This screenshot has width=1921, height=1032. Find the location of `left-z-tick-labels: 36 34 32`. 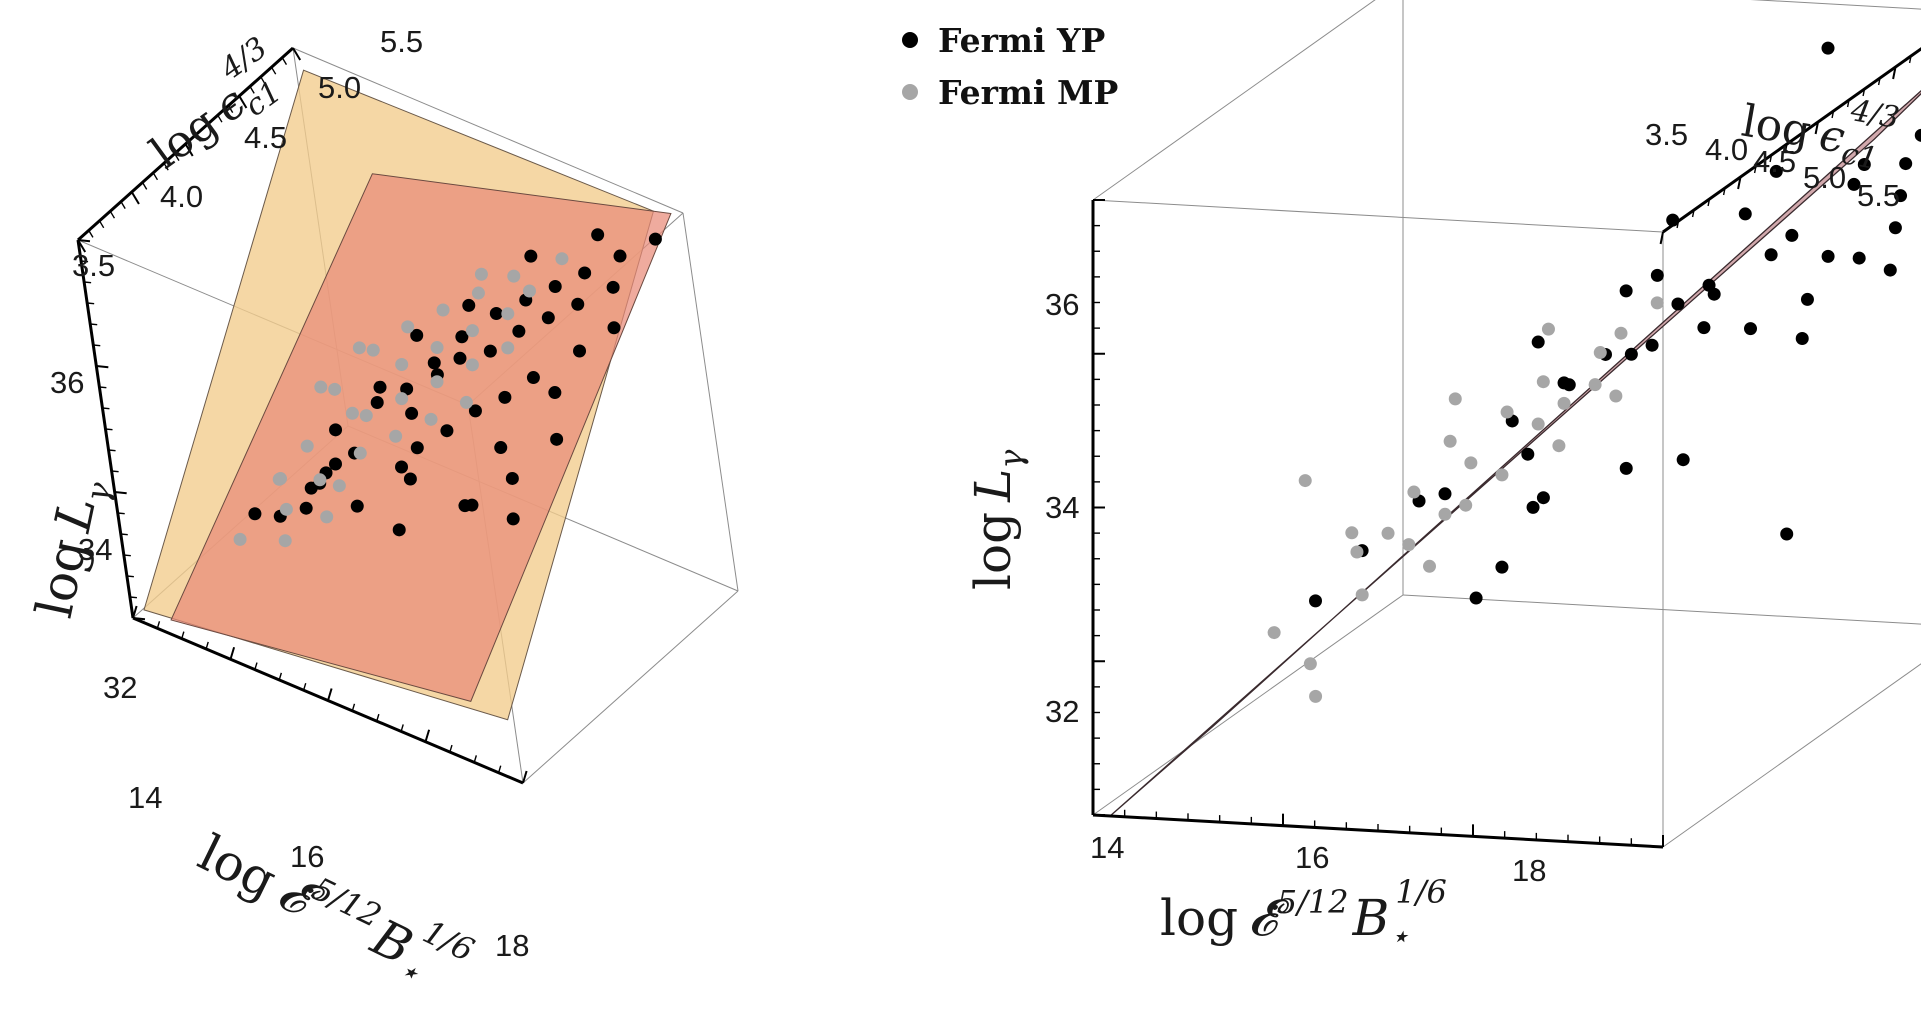

left-z-tick-labels: 36 34 32 is located at coordinates (93, 535).